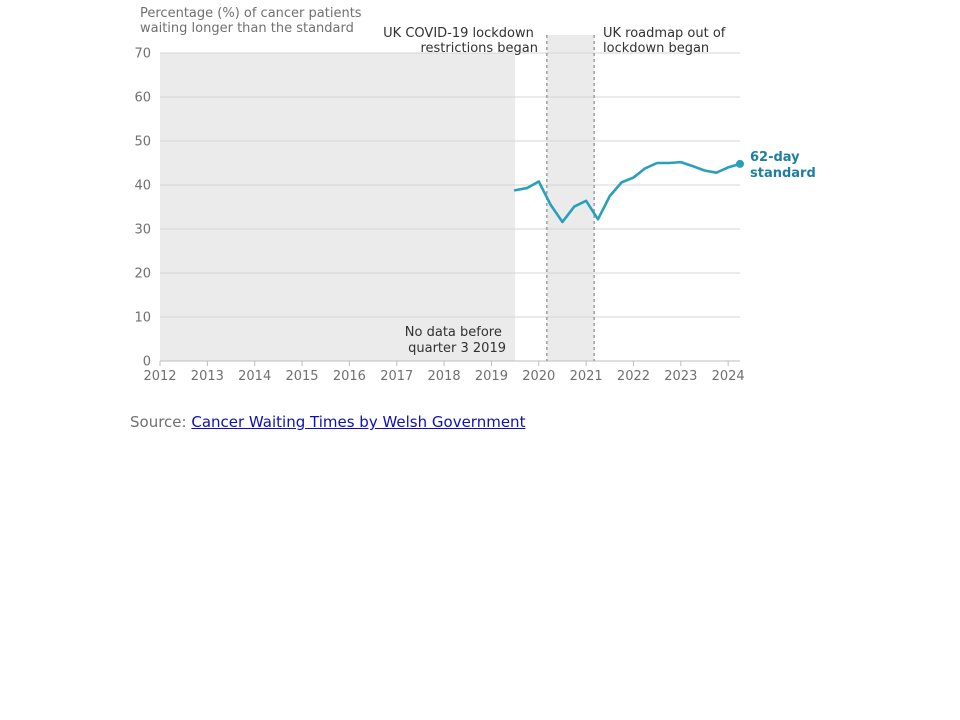  I want to click on y-axis-title-line-1: Percentage (%) of cancer patients, so click(251, 13).